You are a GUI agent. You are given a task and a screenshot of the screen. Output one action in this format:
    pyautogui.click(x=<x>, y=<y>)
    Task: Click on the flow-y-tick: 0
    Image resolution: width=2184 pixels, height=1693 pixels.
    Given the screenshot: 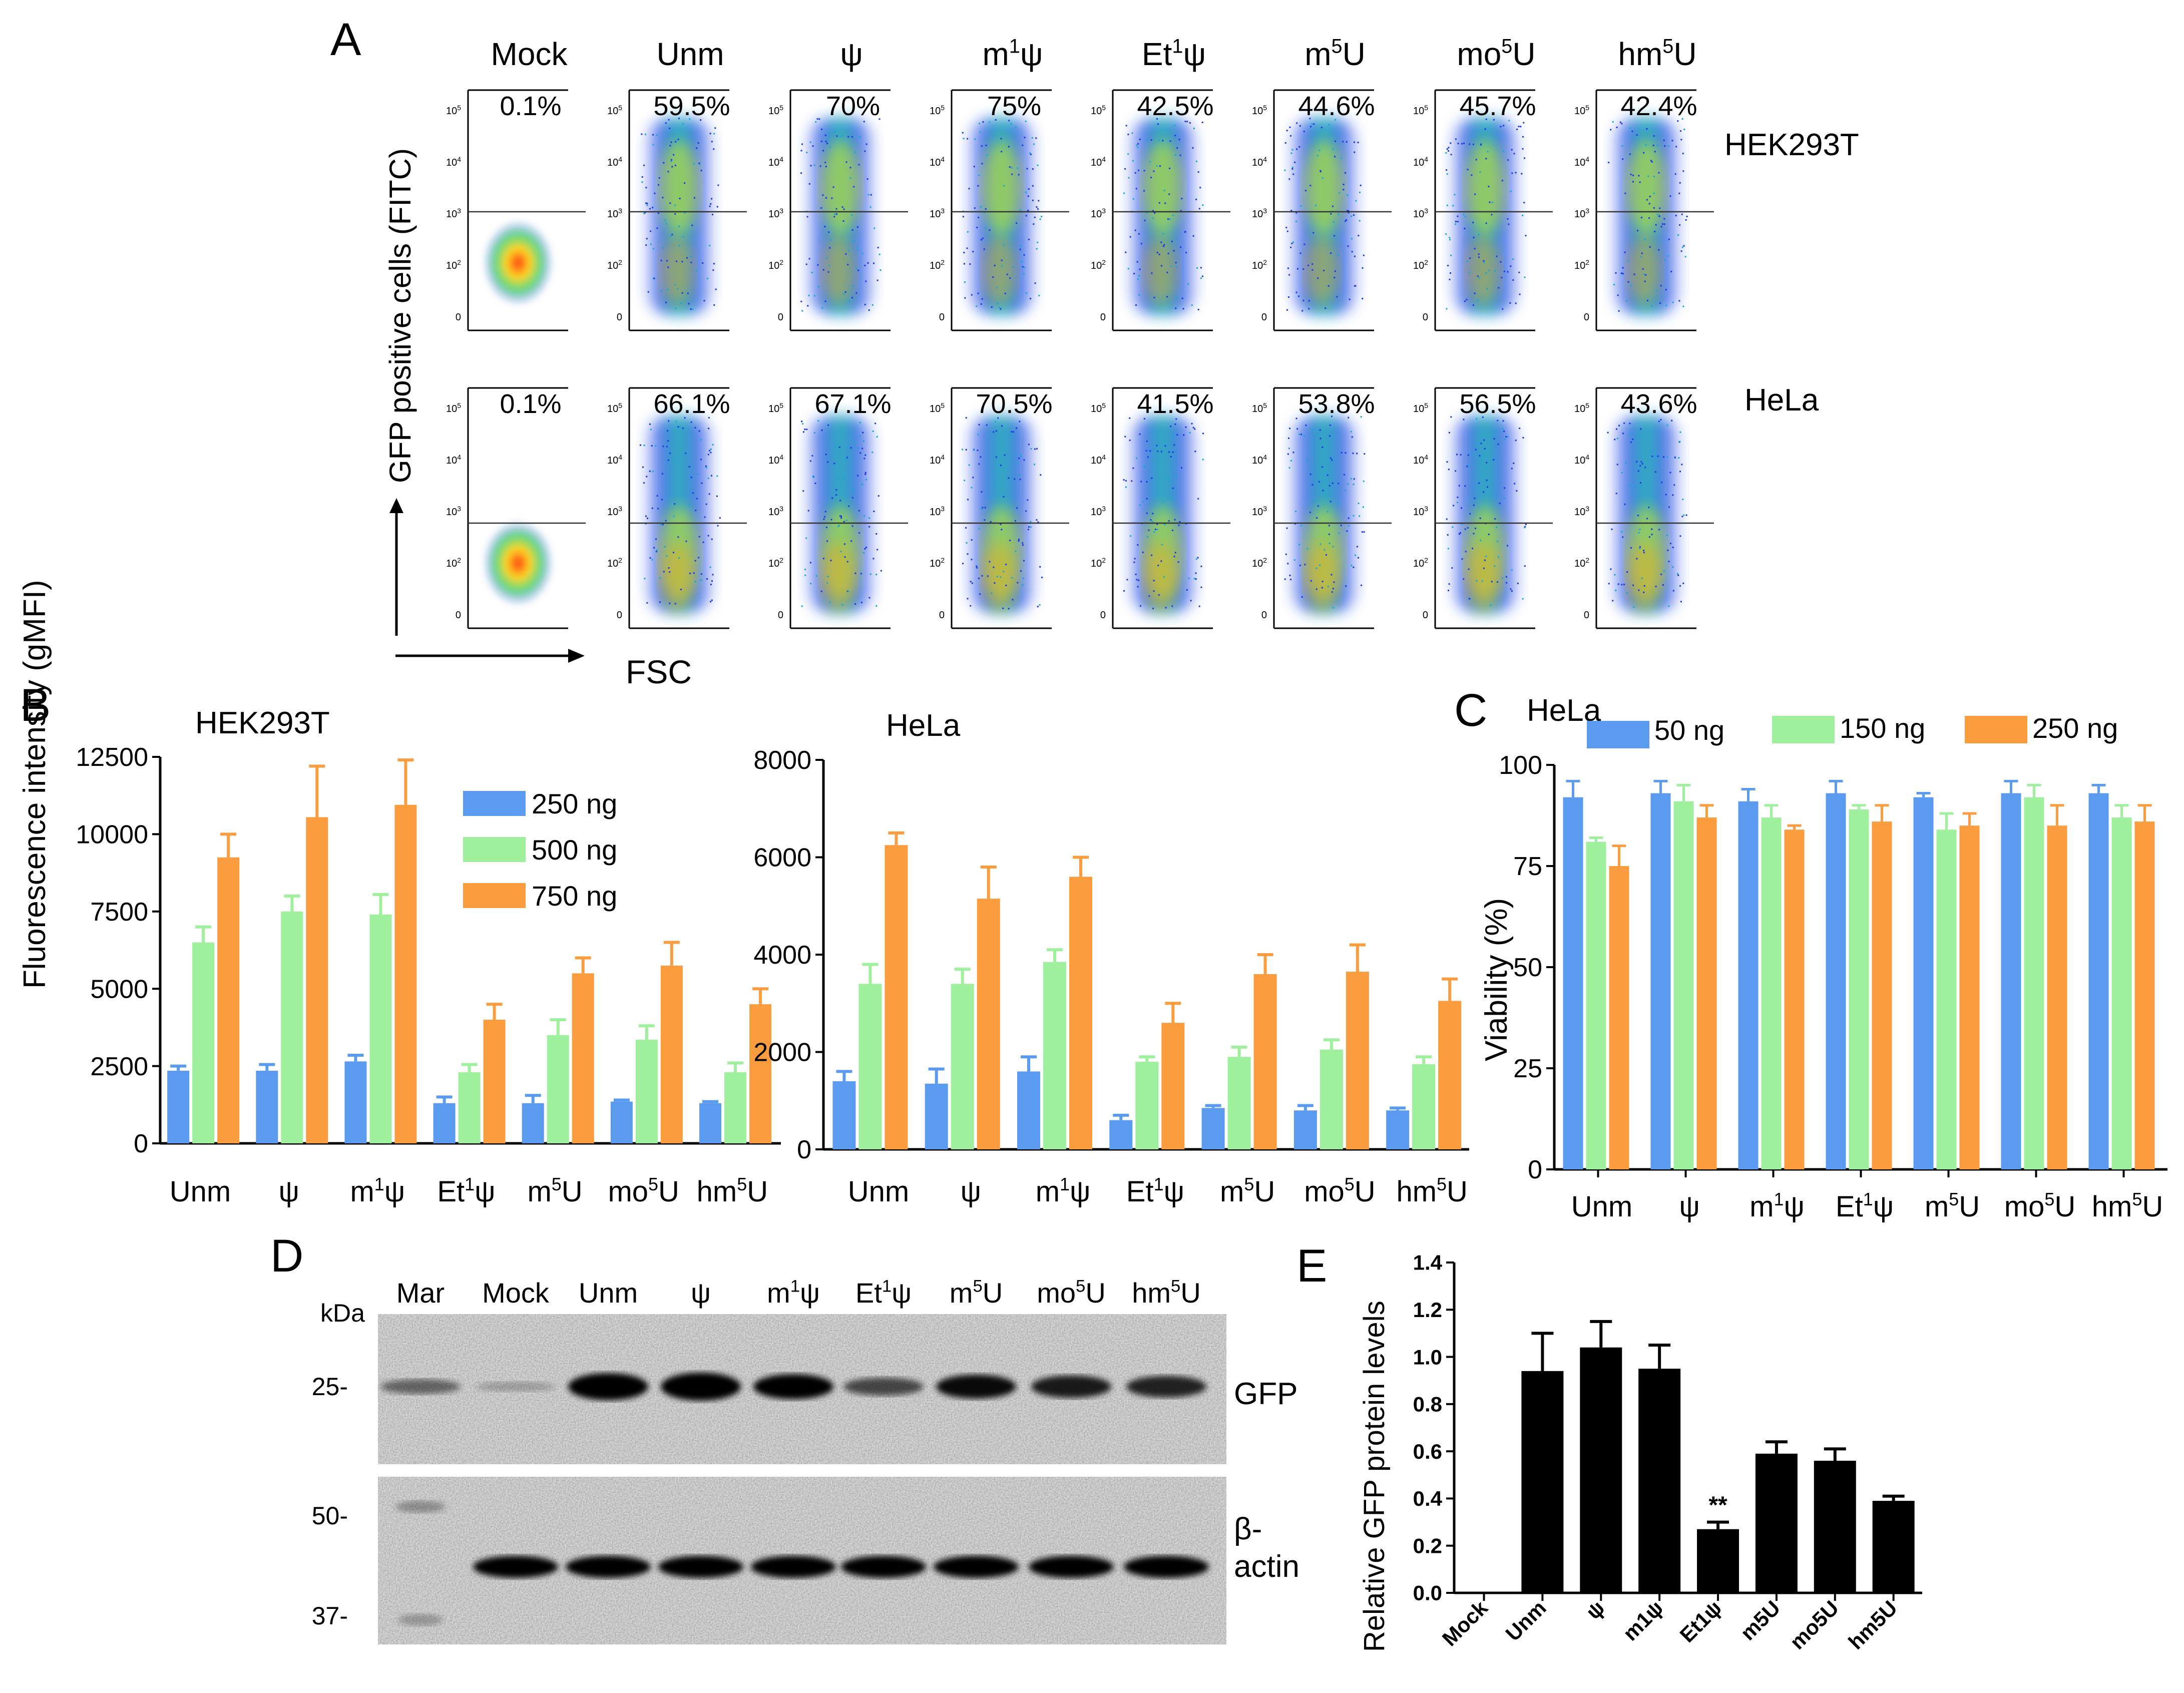 What is the action you would take?
    pyautogui.click(x=780, y=615)
    